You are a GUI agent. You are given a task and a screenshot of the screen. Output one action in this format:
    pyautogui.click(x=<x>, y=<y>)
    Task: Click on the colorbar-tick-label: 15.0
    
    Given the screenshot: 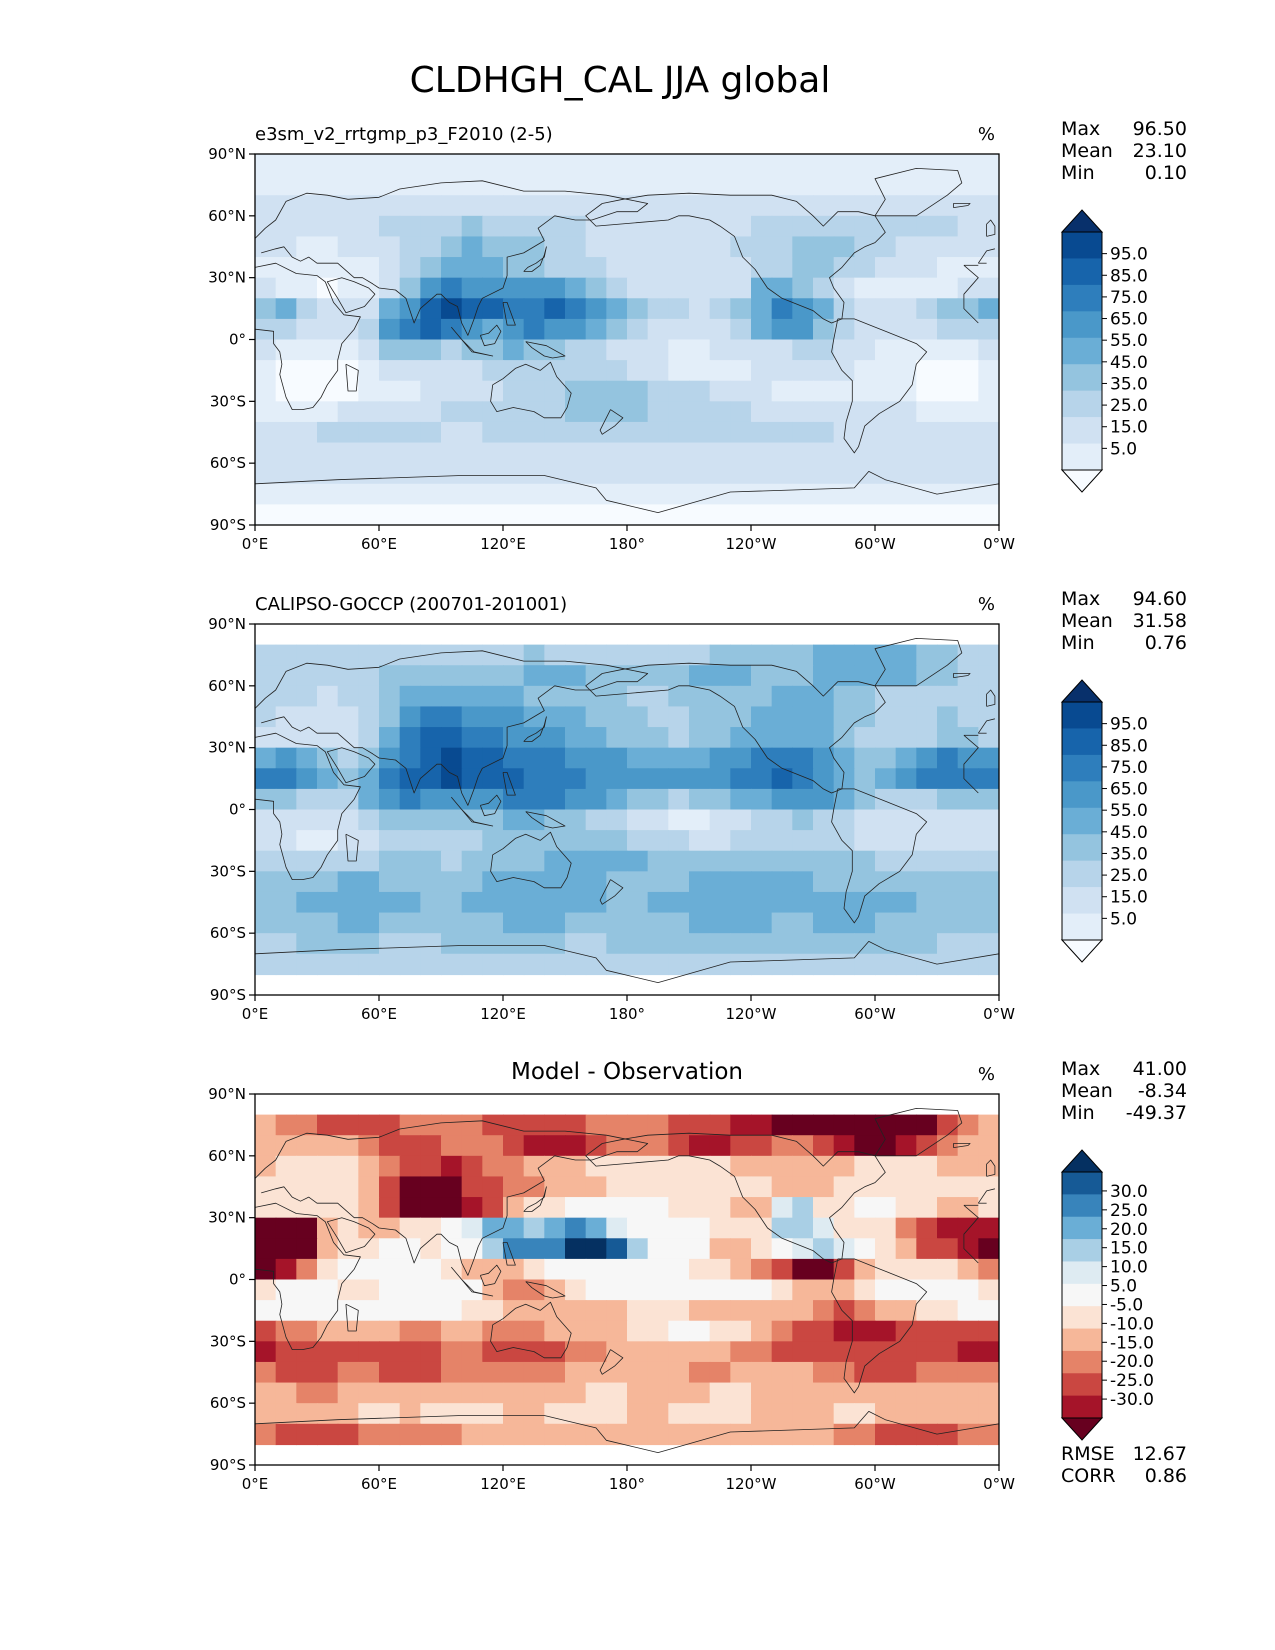 What is the action you would take?
    pyautogui.click(x=1129, y=428)
    